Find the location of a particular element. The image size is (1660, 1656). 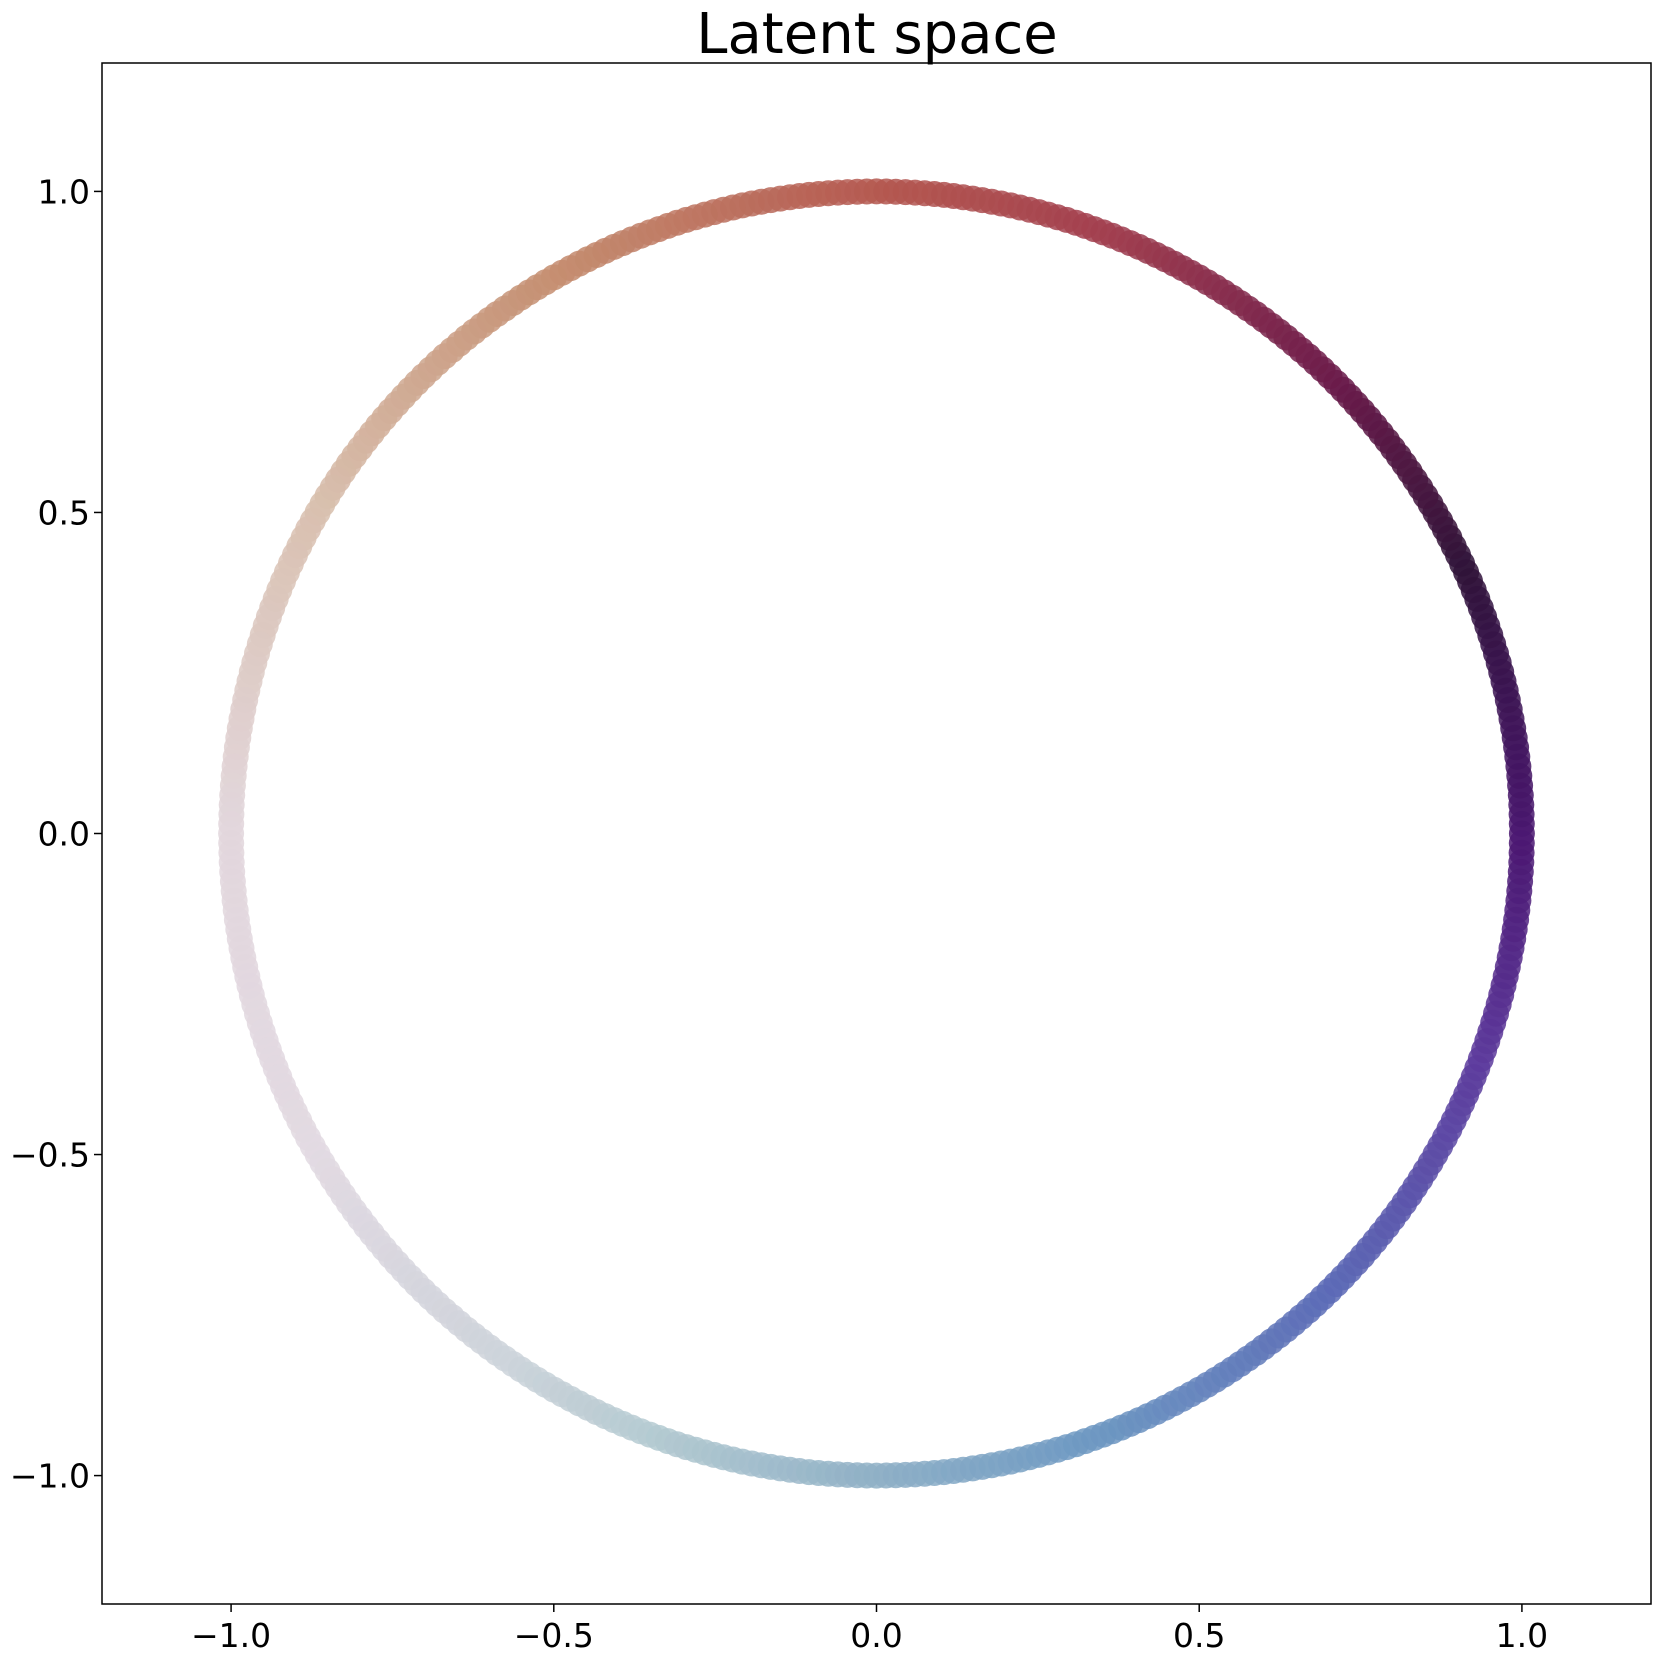

x-tick-label: 0.5 is located at coordinates (1199, 1635).